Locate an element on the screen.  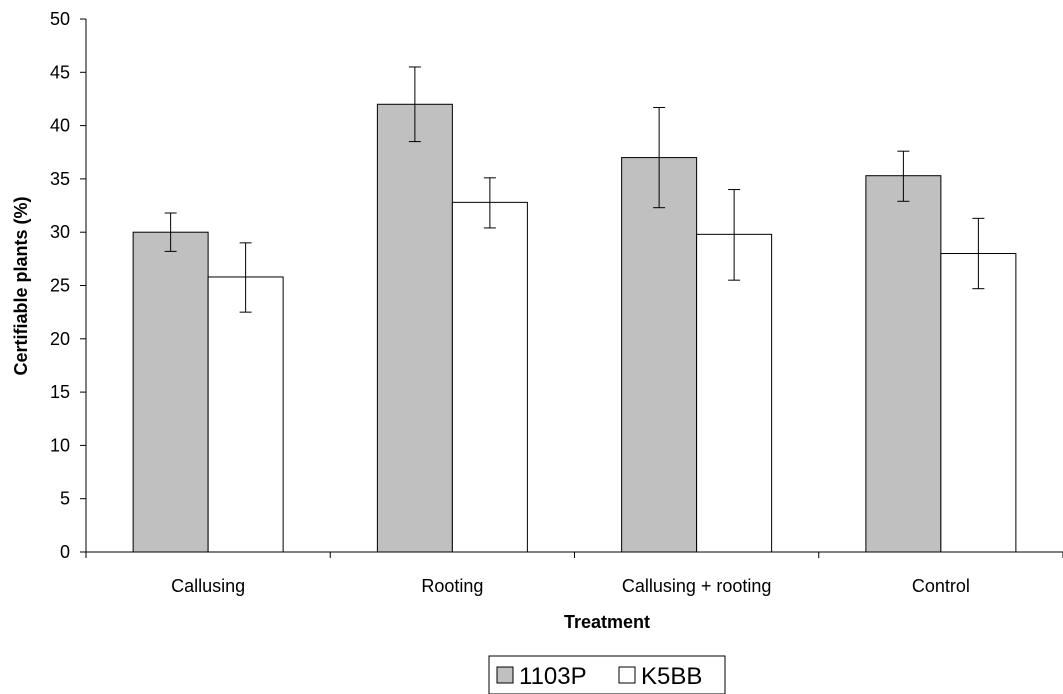
y-tick-label: 0 is located at coordinates (65, 552).